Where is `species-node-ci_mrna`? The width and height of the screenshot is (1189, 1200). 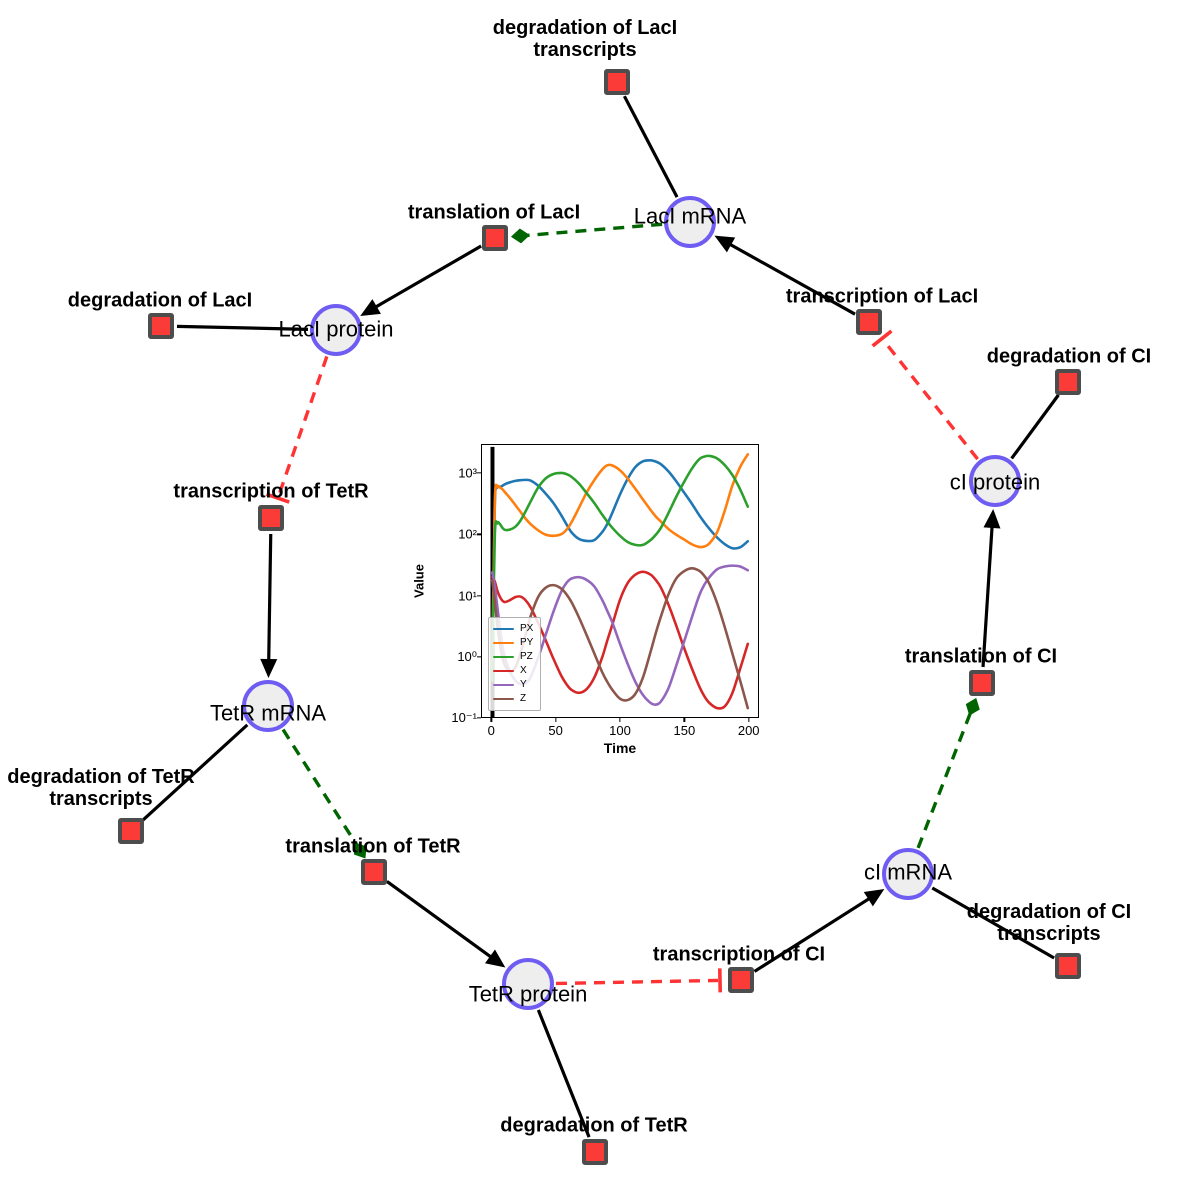 species-node-ci_mrna is located at coordinates (908, 874).